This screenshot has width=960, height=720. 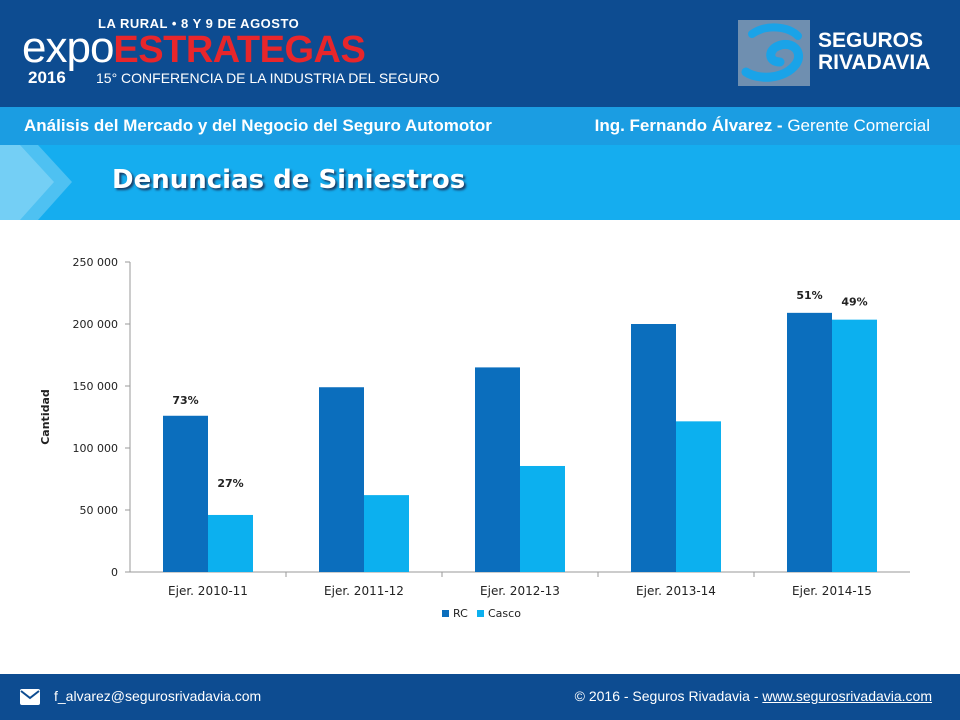 I want to click on expo-wordmark: expoESTRATEGAS, so click(x=194, y=47).